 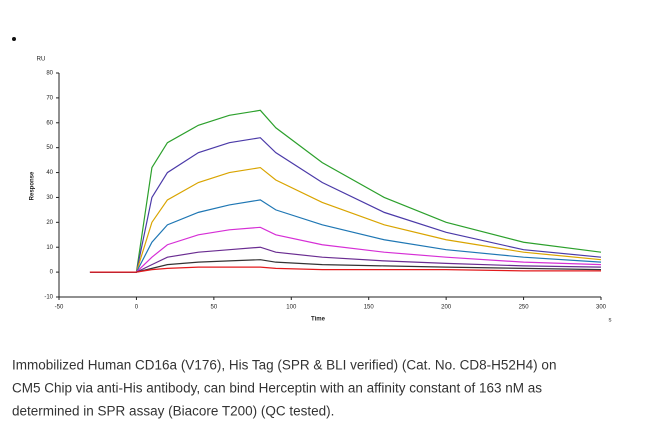 I want to click on x-unit: s, so click(x=610, y=321).